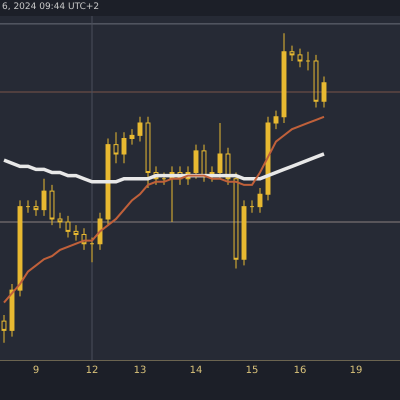 Image resolution: width=400 pixels, height=400 pixels. Describe the element at coordinates (356, 370) in the screenshot. I see `x-tick-label: 19` at that location.